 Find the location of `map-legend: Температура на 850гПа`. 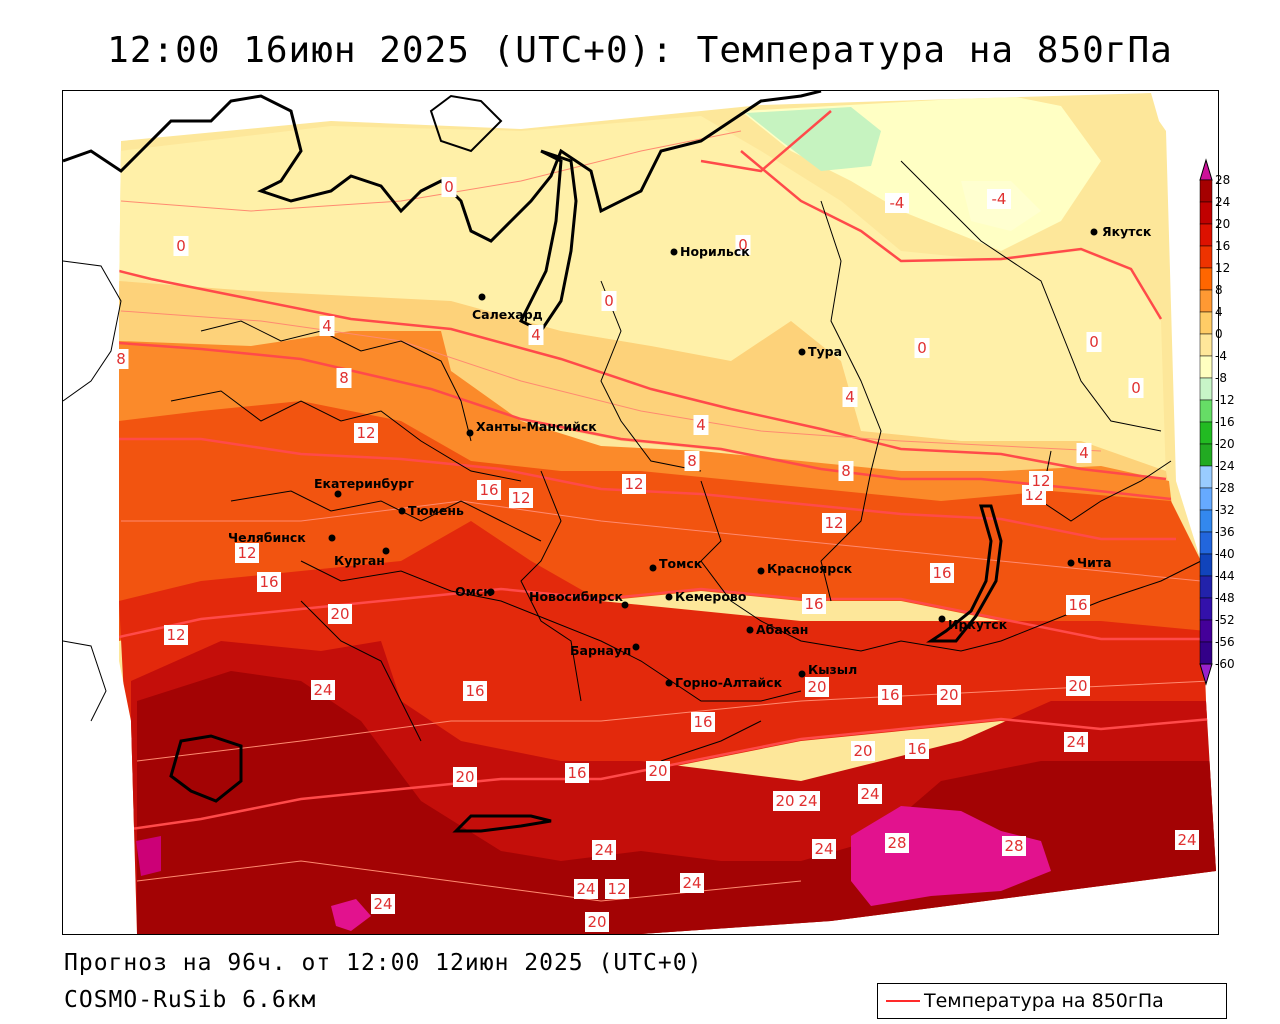

map-legend: Температура на 850гПа is located at coordinates (1052, 1001).